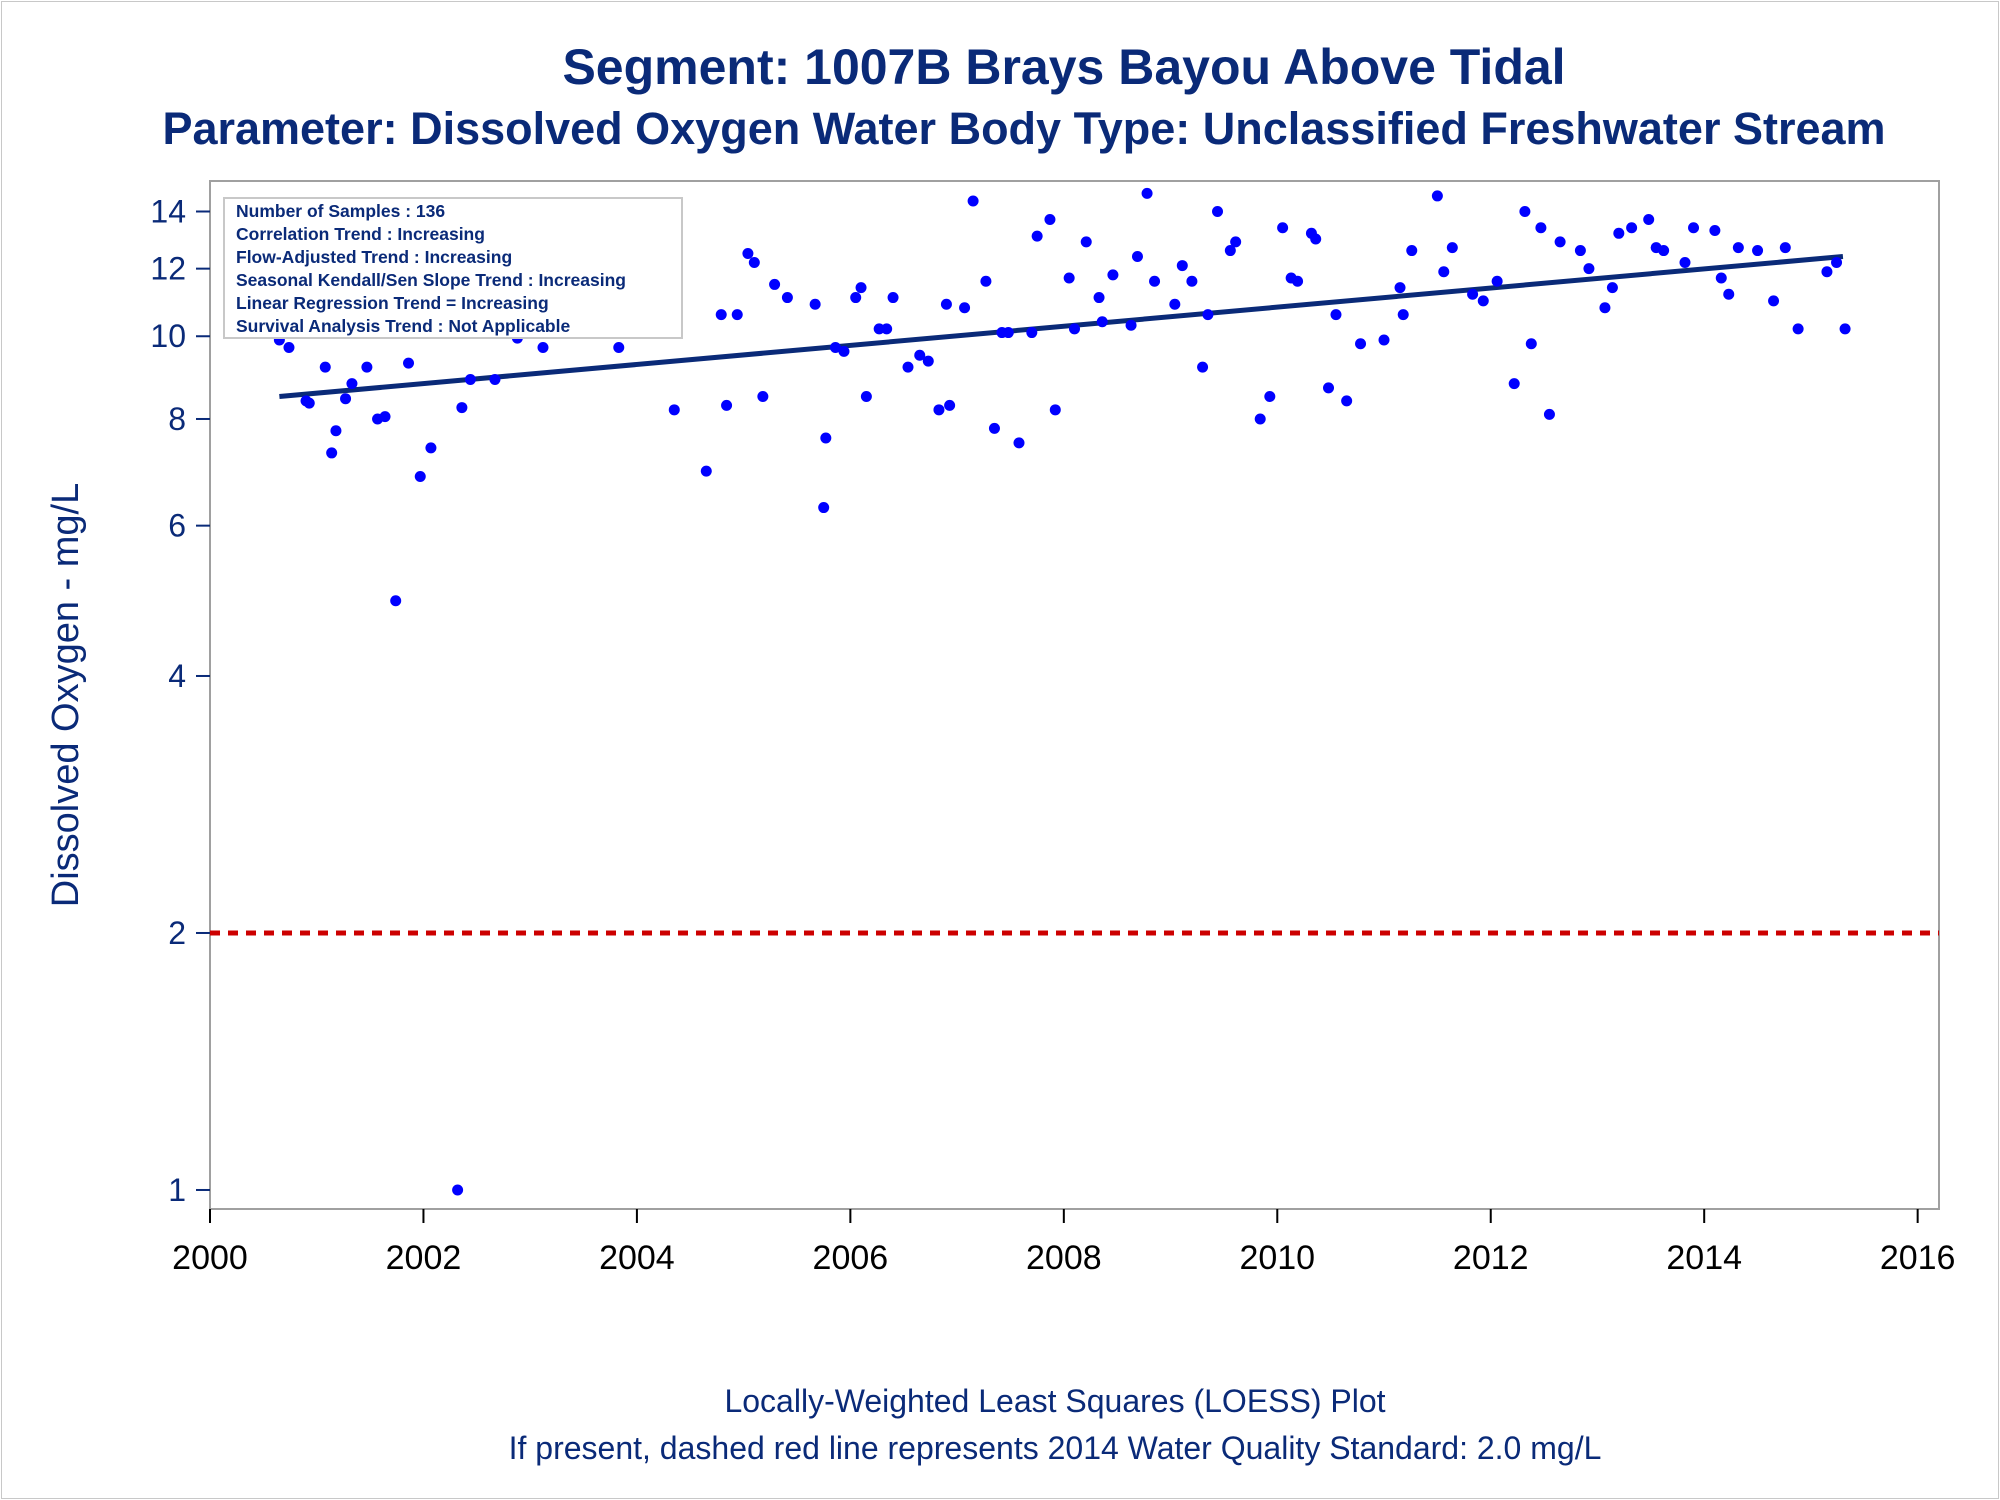 The image size is (2000, 1500). What do you see at coordinates (1704, 1258) in the screenshot?
I see `x-tick-label: 2014` at bounding box center [1704, 1258].